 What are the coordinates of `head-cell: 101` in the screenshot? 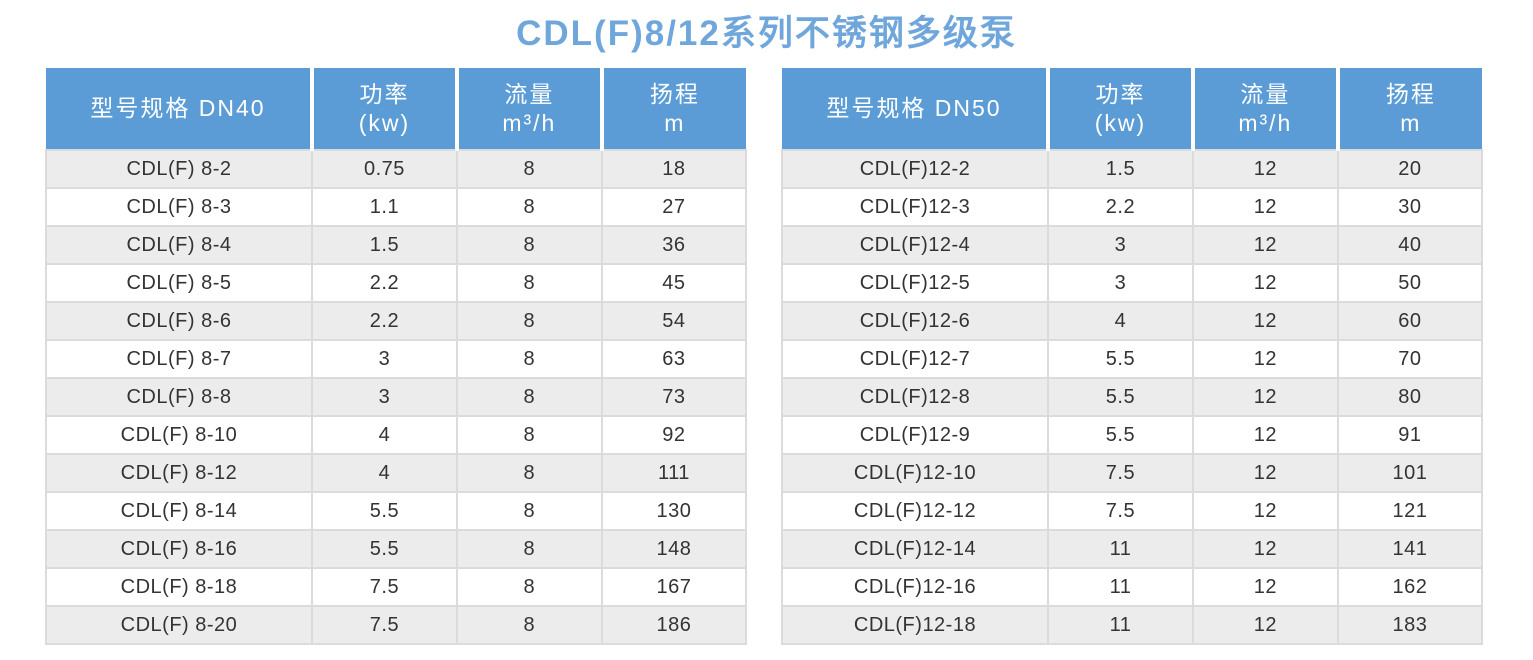 It's located at (1410, 473).